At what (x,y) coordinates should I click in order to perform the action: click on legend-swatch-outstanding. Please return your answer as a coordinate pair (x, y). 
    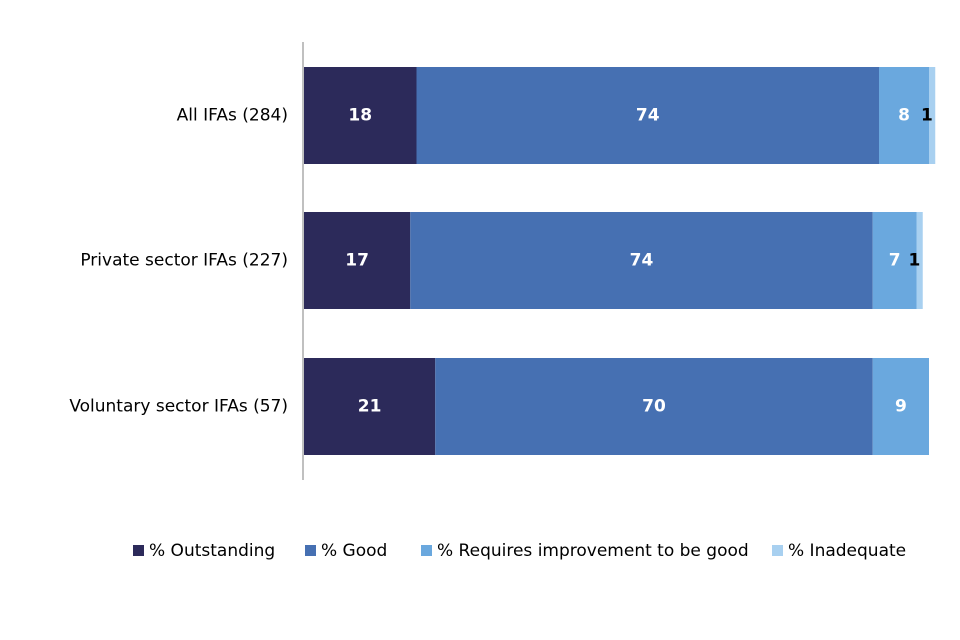
    Looking at the image, I should click on (138, 550).